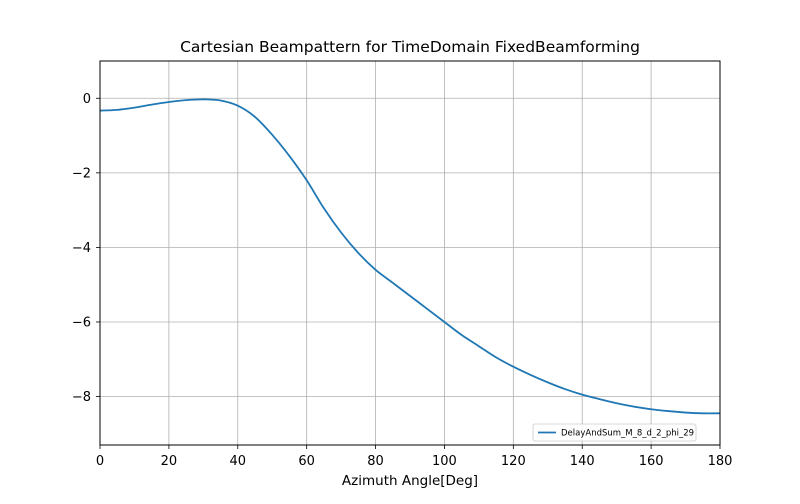  I want to click on y-tick-label: −4, so click(81, 248).